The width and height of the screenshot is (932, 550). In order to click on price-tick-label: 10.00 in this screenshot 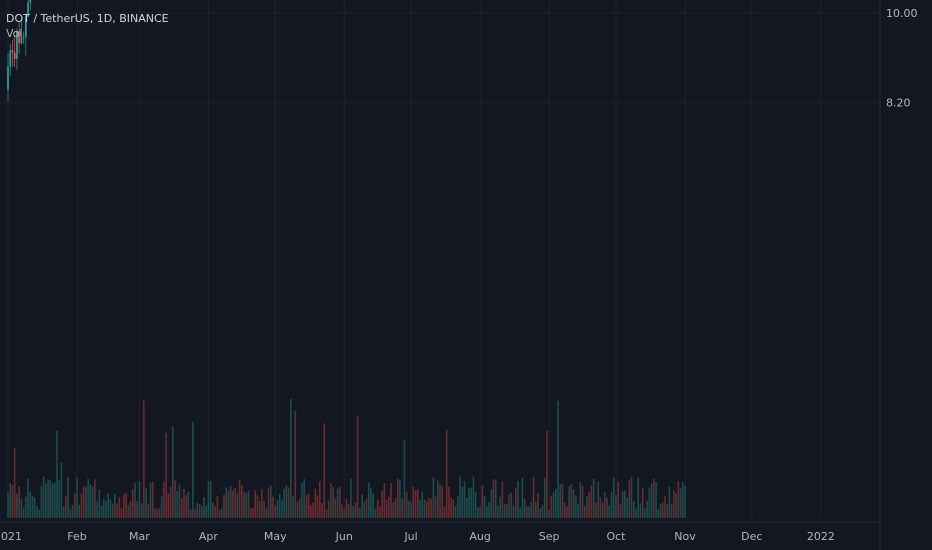, I will do `click(902, 13)`.